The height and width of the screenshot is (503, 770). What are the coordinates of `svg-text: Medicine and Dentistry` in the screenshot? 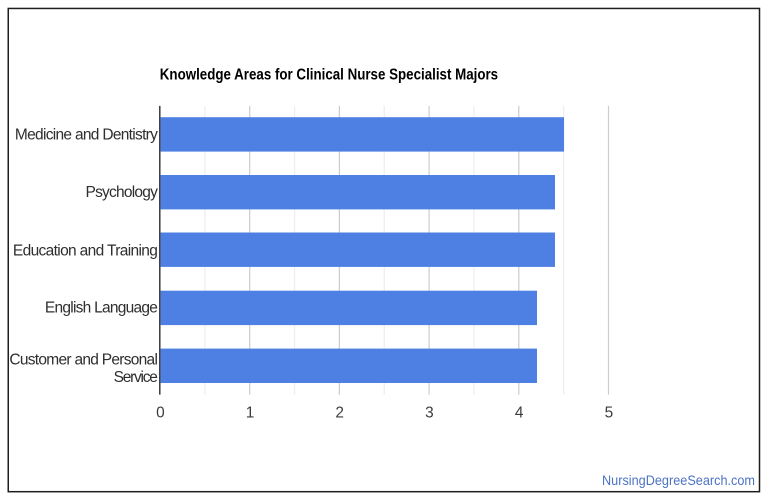 It's located at (86, 135).